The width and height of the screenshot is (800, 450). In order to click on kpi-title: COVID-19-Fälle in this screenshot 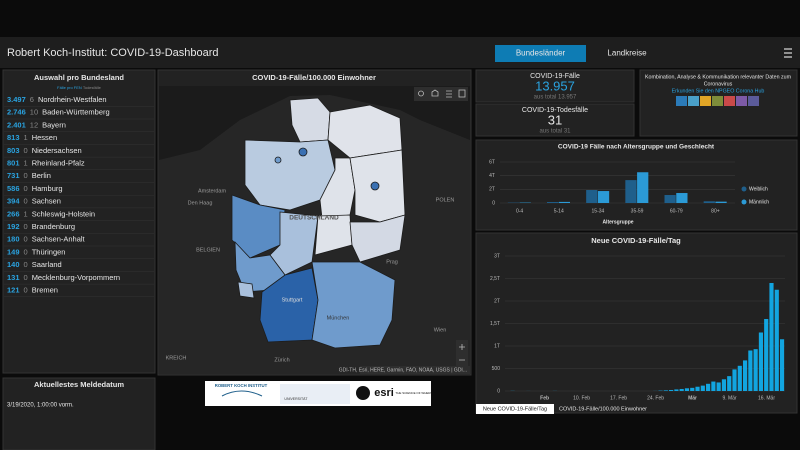, I will do `click(555, 76)`.